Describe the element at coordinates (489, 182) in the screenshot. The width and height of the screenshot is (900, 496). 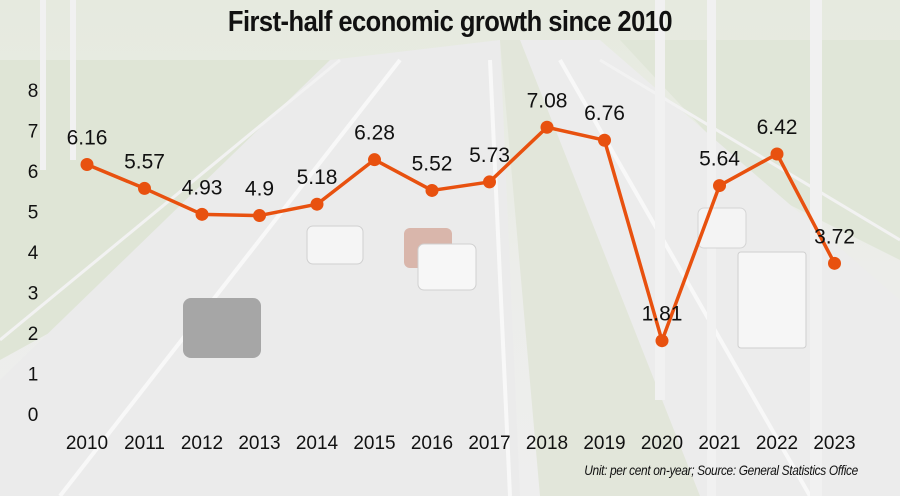
I see `data-point-2017` at that location.